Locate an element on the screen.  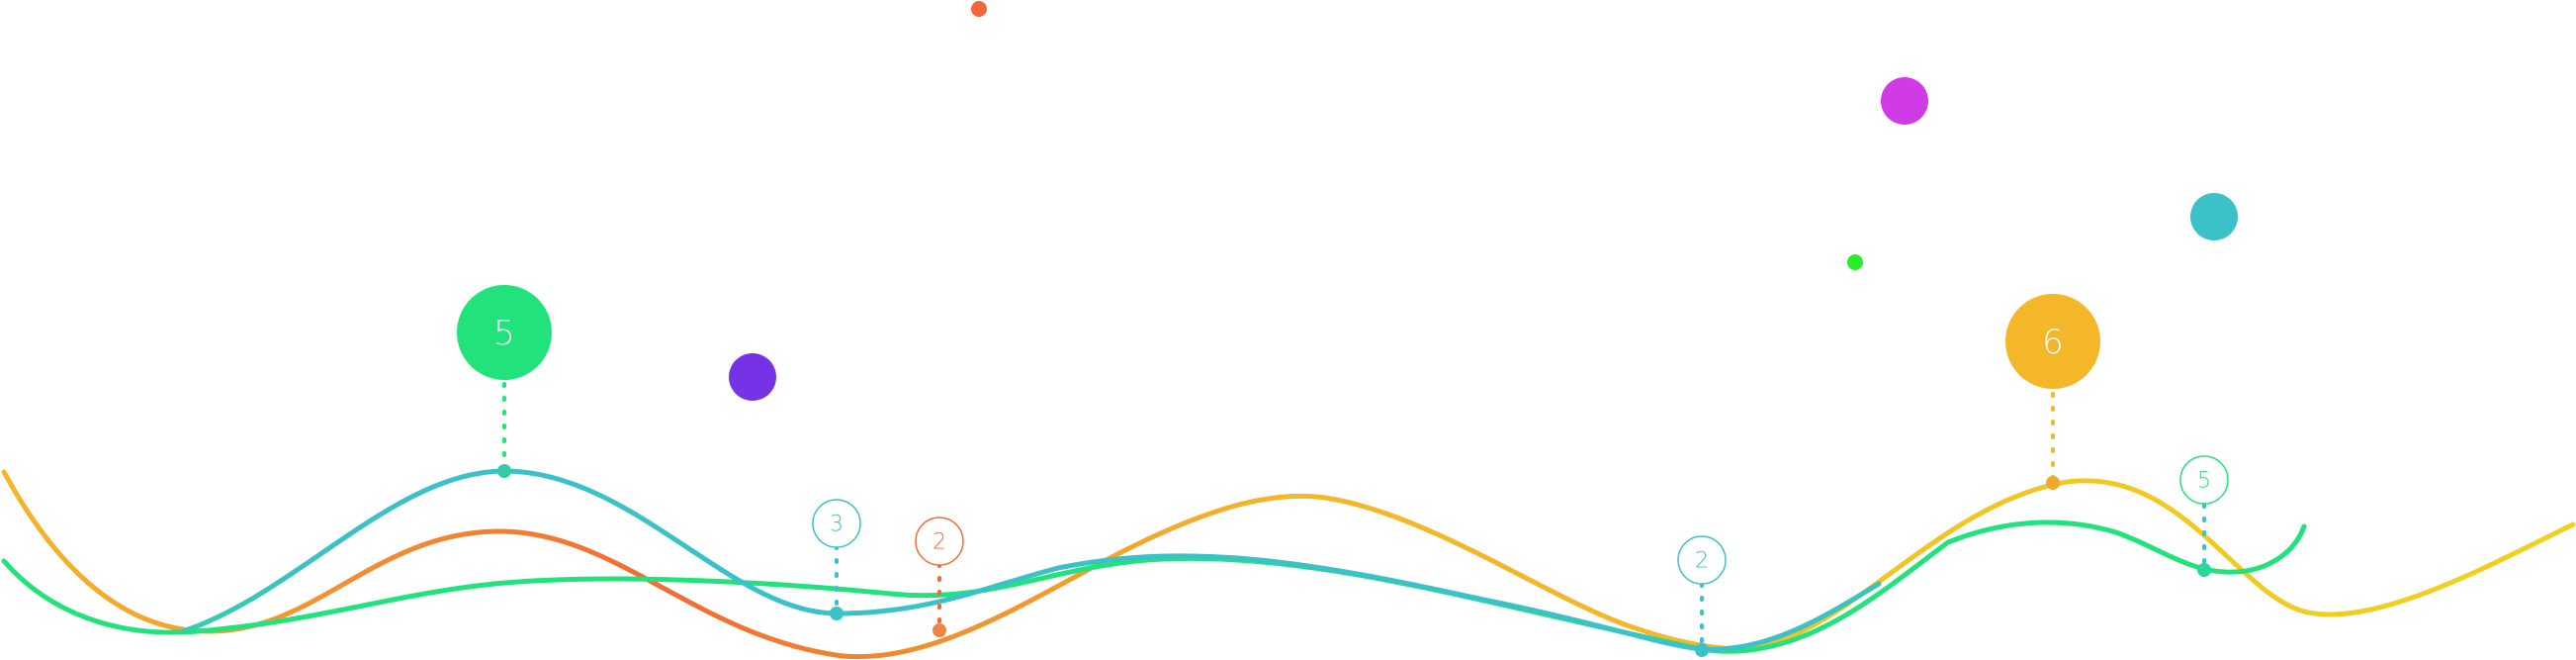
teal-dot is located at coordinates (2214, 216).